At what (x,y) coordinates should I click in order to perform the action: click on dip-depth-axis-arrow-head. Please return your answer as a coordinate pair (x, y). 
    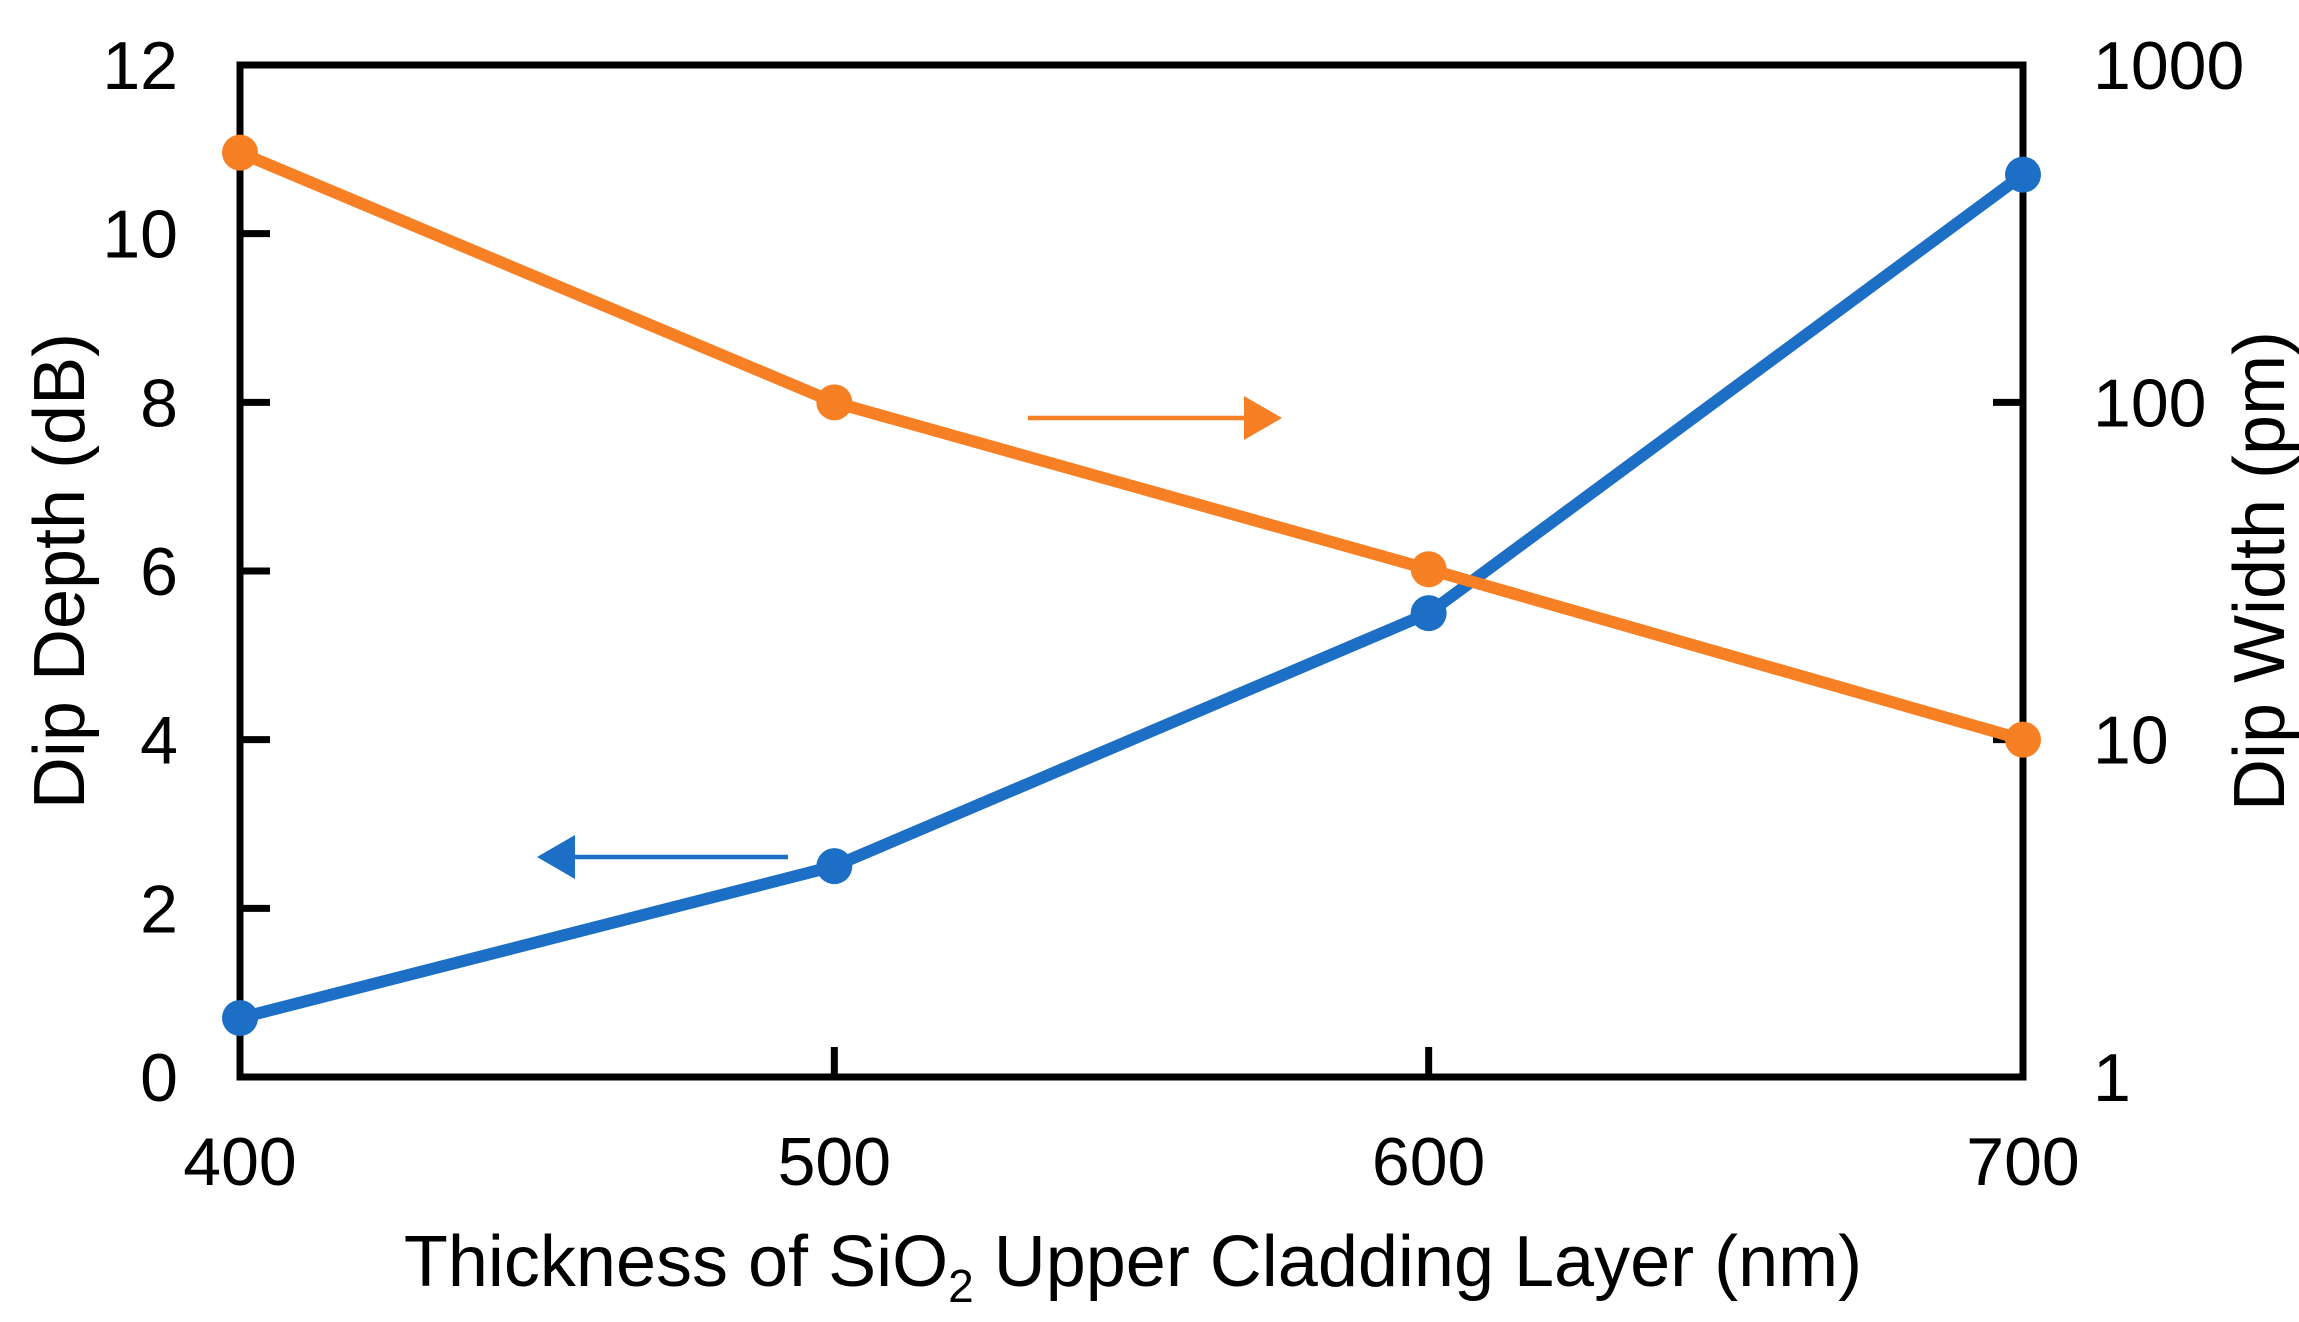
    Looking at the image, I should click on (556, 857).